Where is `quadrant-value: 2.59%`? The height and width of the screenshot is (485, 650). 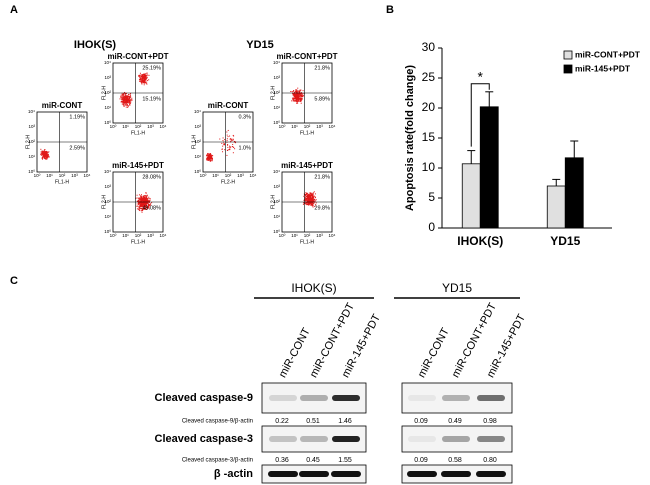
quadrant-value: 2.59% is located at coordinates (77, 148).